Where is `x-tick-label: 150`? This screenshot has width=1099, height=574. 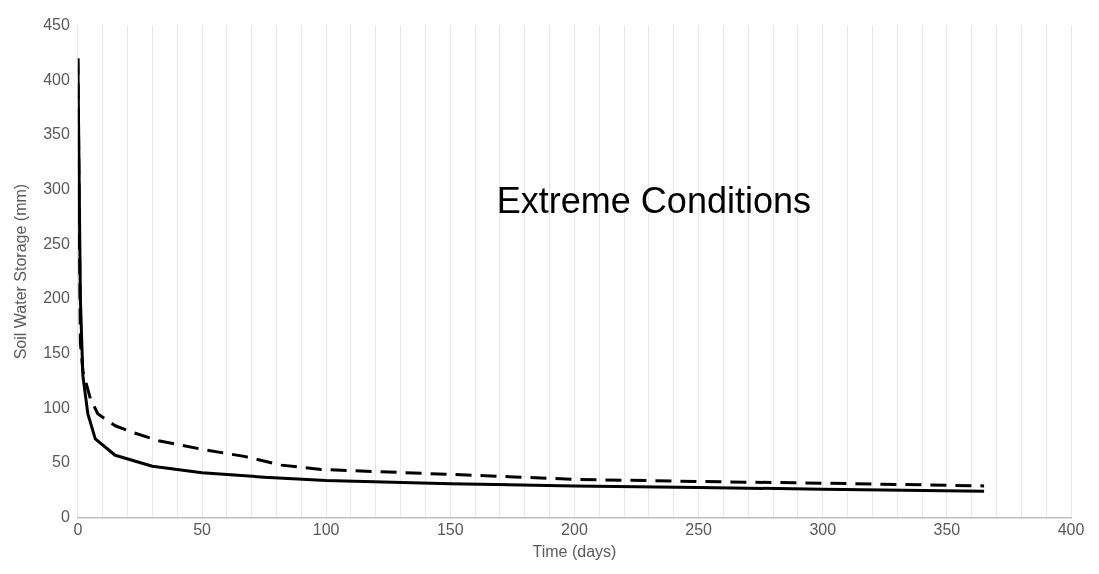 x-tick-label: 150 is located at coordinates (450, 529).